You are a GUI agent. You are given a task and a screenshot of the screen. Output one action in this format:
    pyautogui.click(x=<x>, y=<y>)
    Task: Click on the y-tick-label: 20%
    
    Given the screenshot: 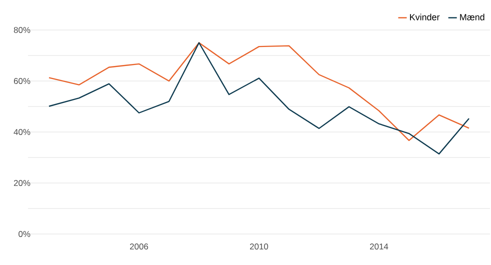 What is the action you would take?
    pyautogui.click(x=22, y=183)
    